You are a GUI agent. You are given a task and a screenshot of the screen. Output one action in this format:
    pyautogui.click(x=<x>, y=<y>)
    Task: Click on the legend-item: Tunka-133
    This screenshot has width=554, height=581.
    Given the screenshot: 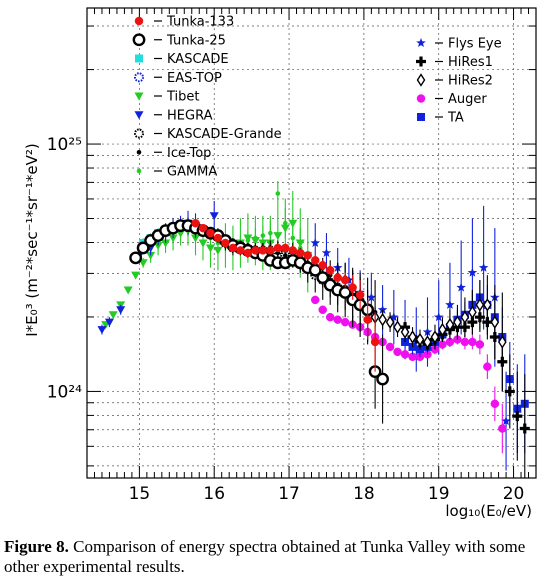 What is the action you would take?
    pyautogui.click(x=184, y=22)
    